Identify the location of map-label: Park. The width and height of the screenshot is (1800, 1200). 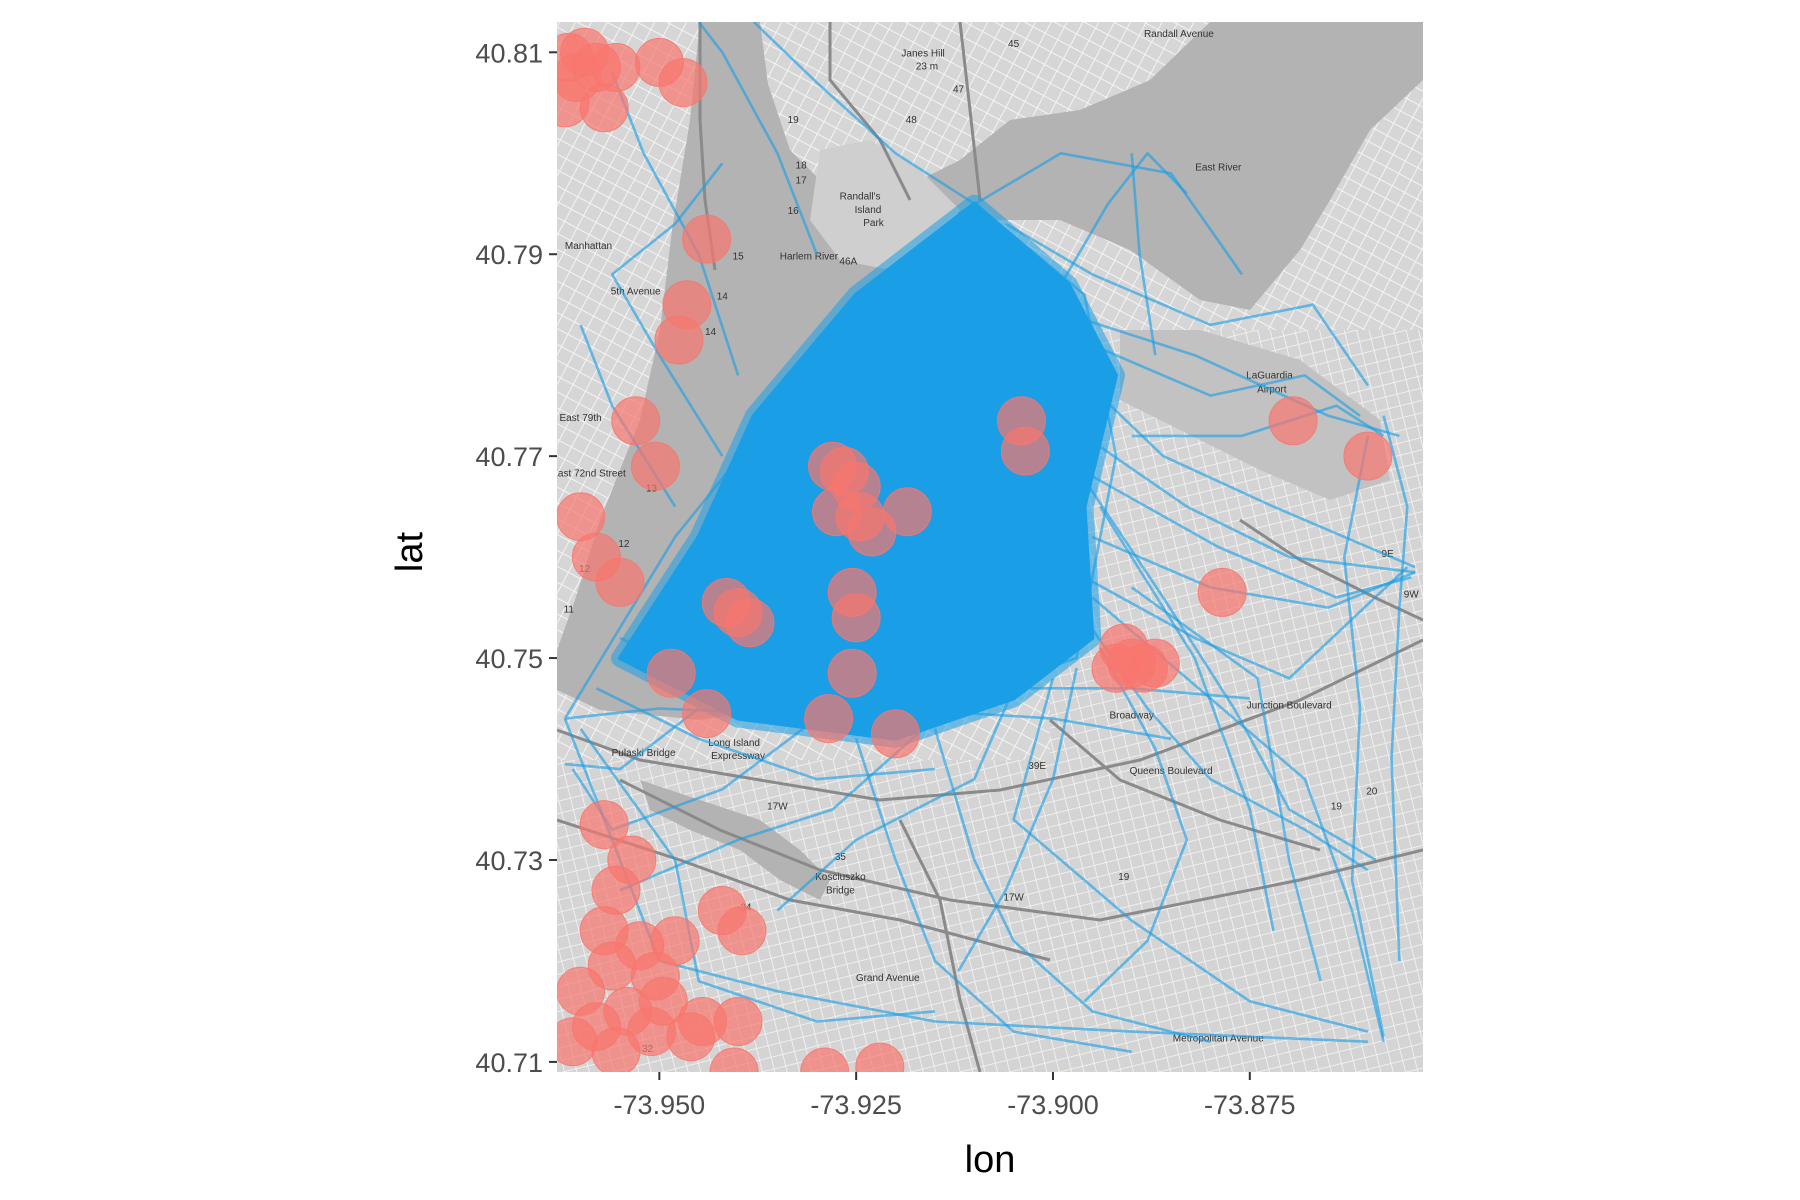
(874, 223).